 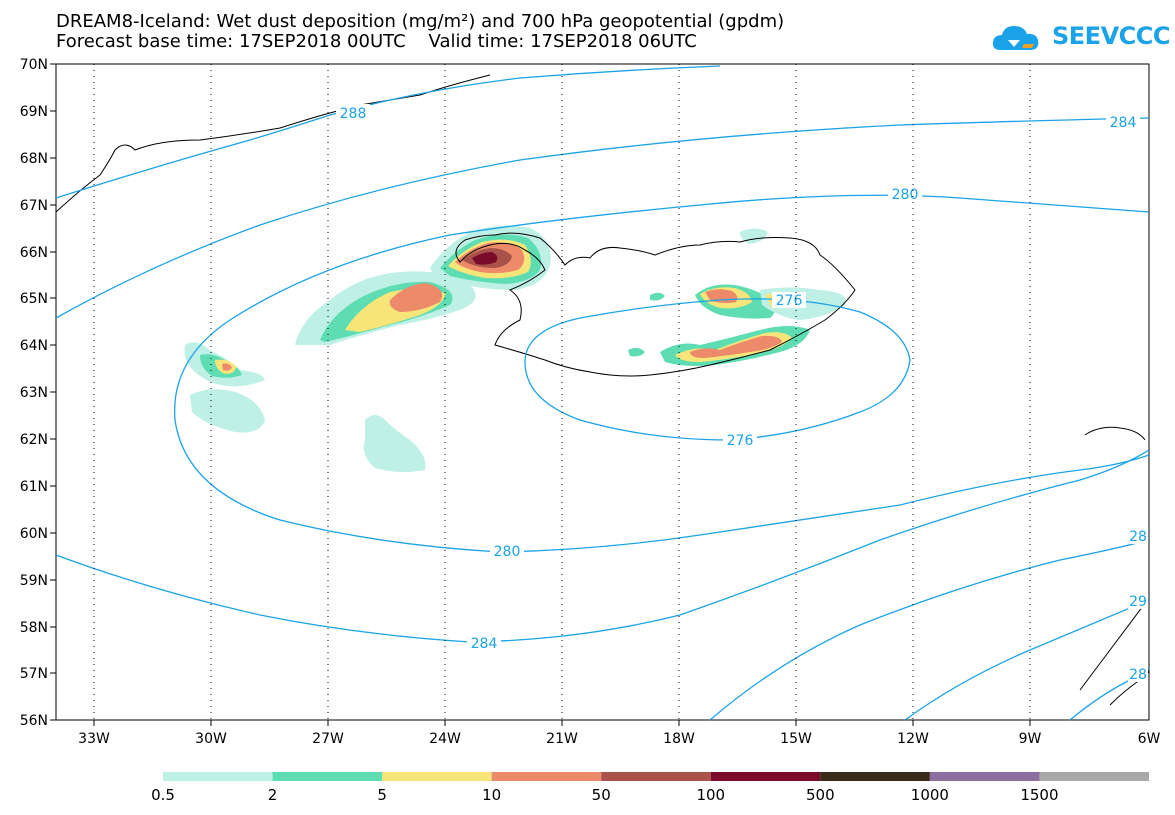 I want to click on color-legend, so click(x=656, y=776).